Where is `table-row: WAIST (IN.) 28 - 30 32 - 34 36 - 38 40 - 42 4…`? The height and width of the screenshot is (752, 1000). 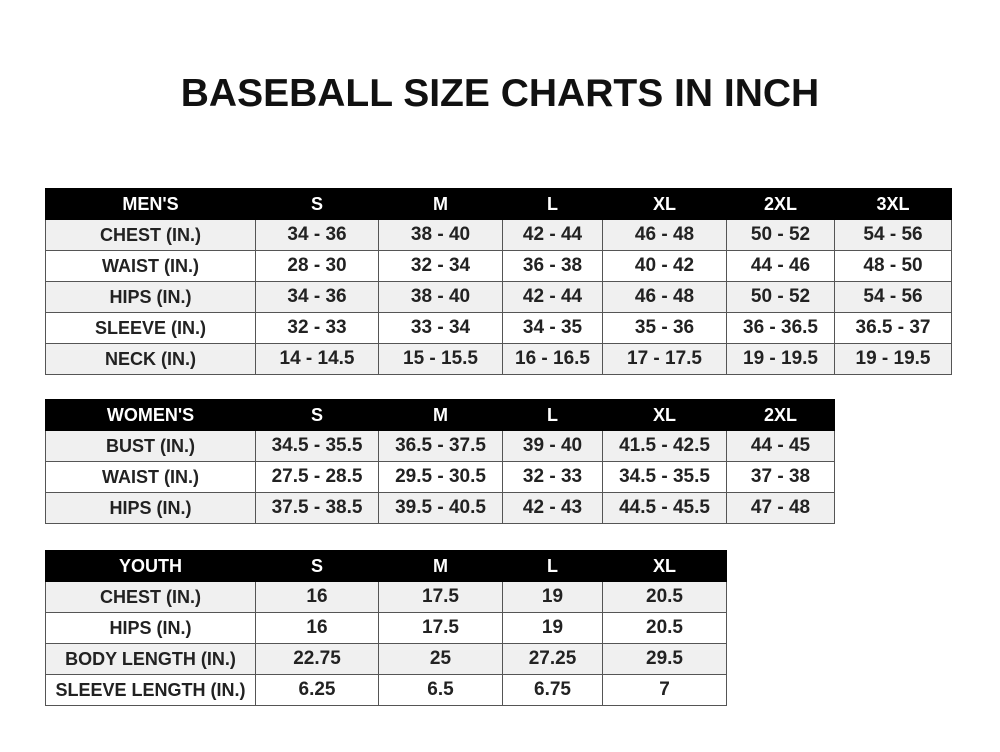 table-row: WAIST (IN.) 28 - 30 32 - 34 36 - 38 40 - 42 4… is located at coordinates (498, 266).